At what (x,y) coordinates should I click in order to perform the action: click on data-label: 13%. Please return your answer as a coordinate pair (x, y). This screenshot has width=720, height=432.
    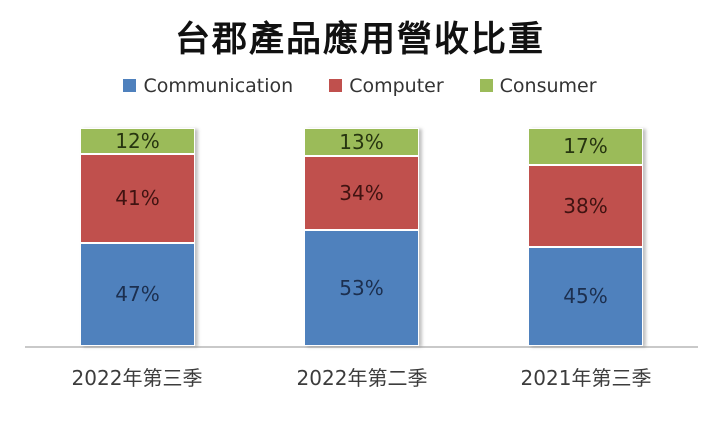
    Looking at the image, I should click on (361, 141).